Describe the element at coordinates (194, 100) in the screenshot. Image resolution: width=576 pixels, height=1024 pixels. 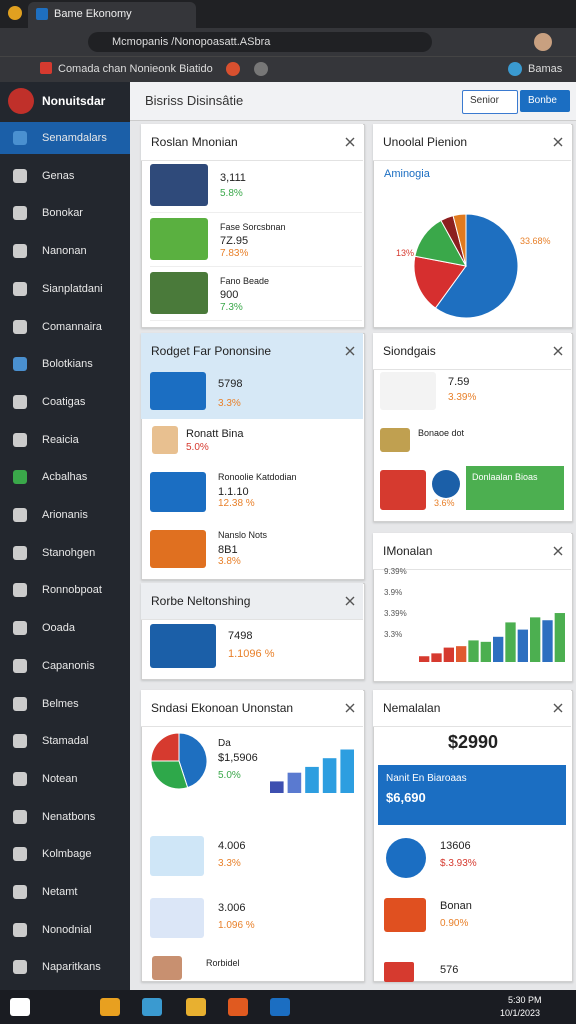
I see `page-title: Bisriss Disinsâtie` at that location.